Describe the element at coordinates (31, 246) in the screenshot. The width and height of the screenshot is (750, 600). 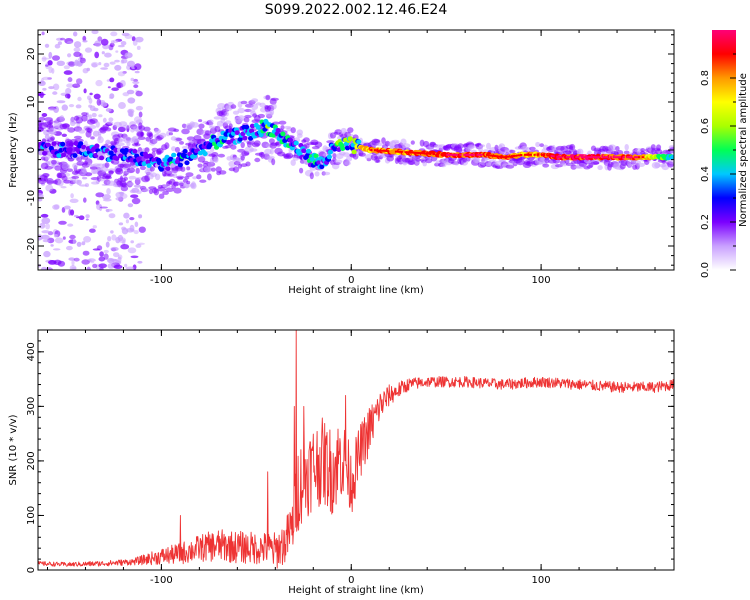
I see `y-tick-label: -20` at that location.